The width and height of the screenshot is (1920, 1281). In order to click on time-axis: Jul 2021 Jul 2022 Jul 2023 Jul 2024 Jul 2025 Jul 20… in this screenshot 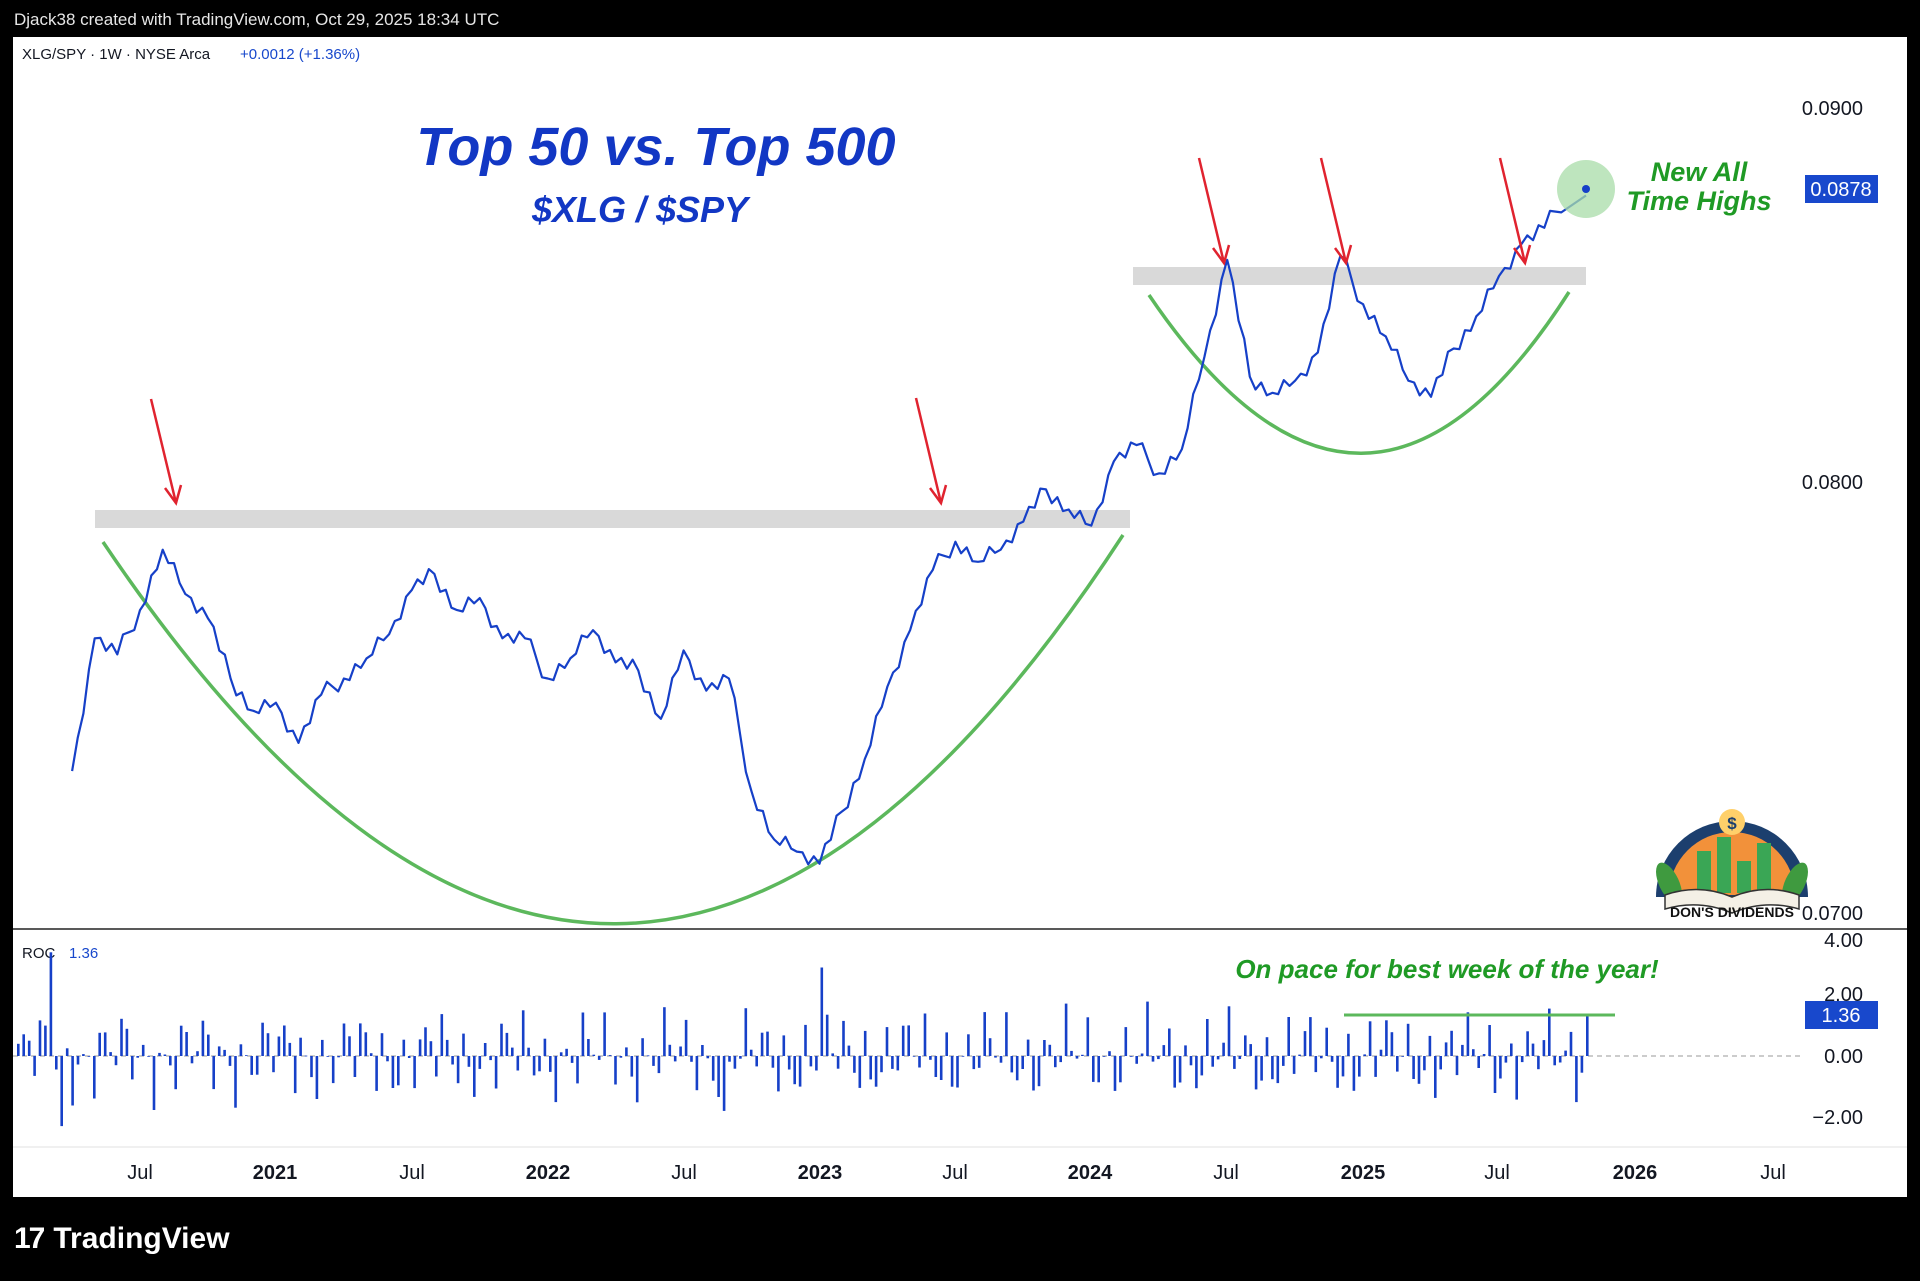, I will do `click(956, 1173)`.